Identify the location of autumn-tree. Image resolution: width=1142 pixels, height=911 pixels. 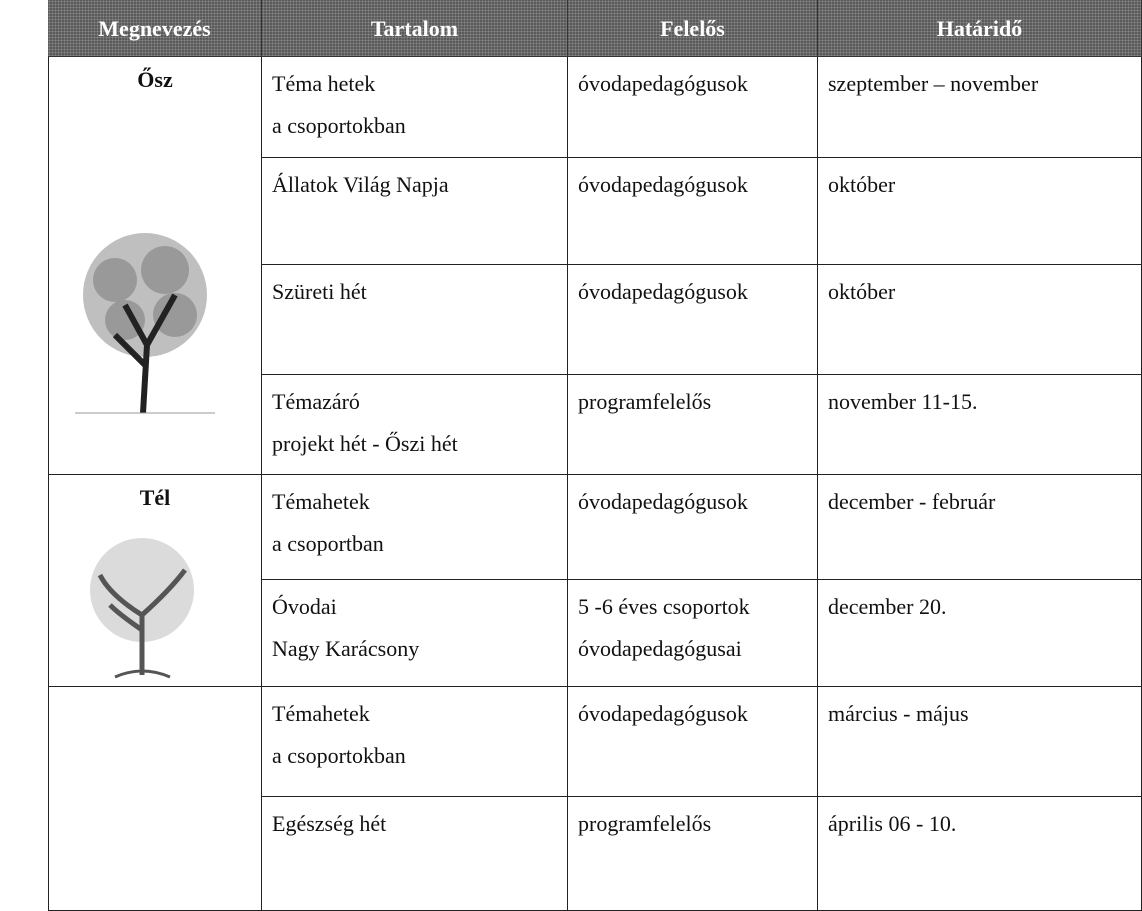
(145, 323).